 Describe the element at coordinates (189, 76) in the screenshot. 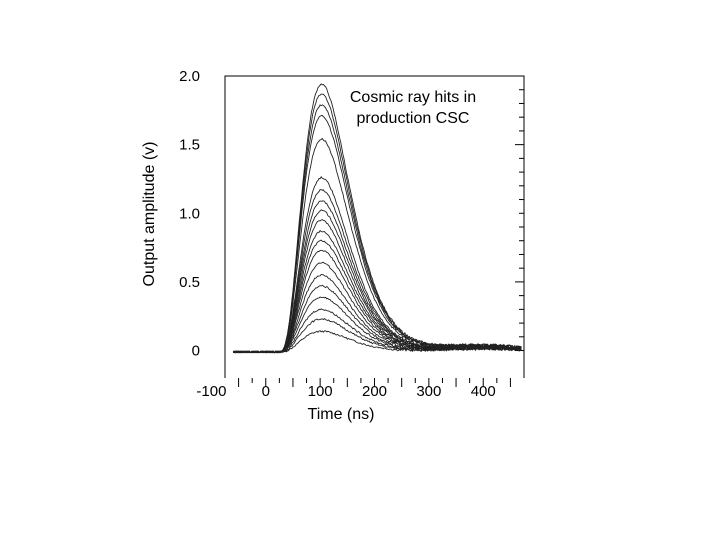

I see `y-tick-label: 2.0` at that location.